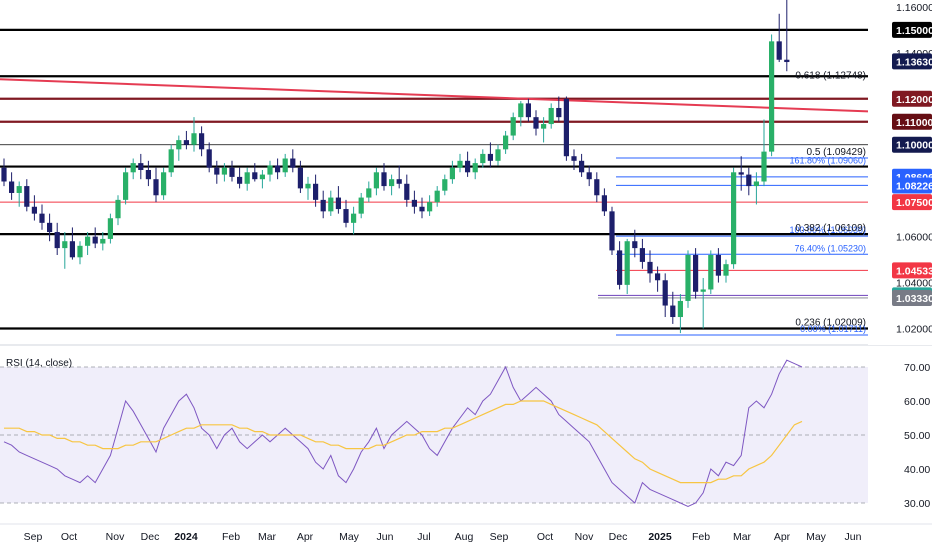 This screenshot has width=932, height=550. Describe the element at coordinates (912, 144) in the screenshot. I see `price-badge: 1.10000` at that location.